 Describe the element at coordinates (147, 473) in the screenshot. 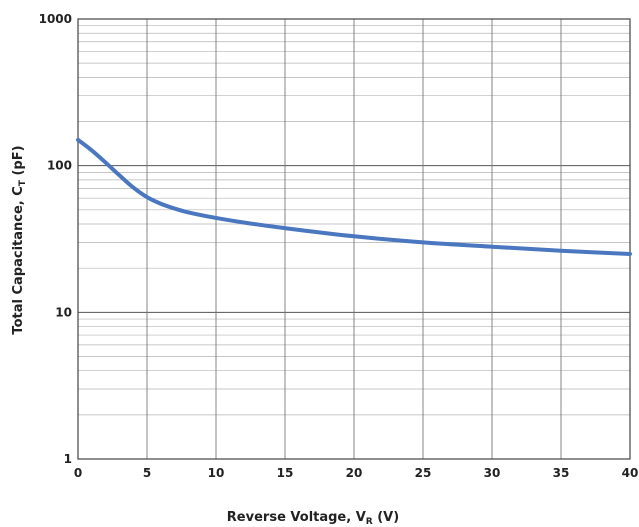

I see `x-tick-label: 5` at that location.